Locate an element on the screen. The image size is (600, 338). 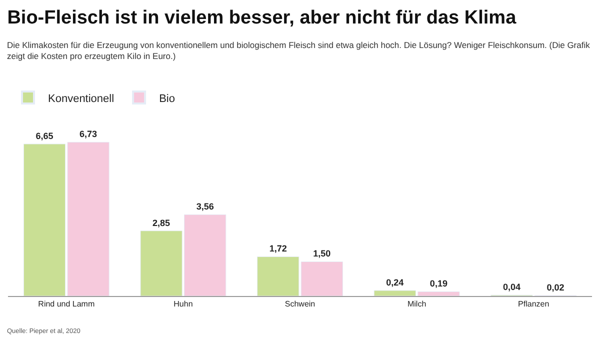
data-label: 1,72 is located at coordinates (278, 249).